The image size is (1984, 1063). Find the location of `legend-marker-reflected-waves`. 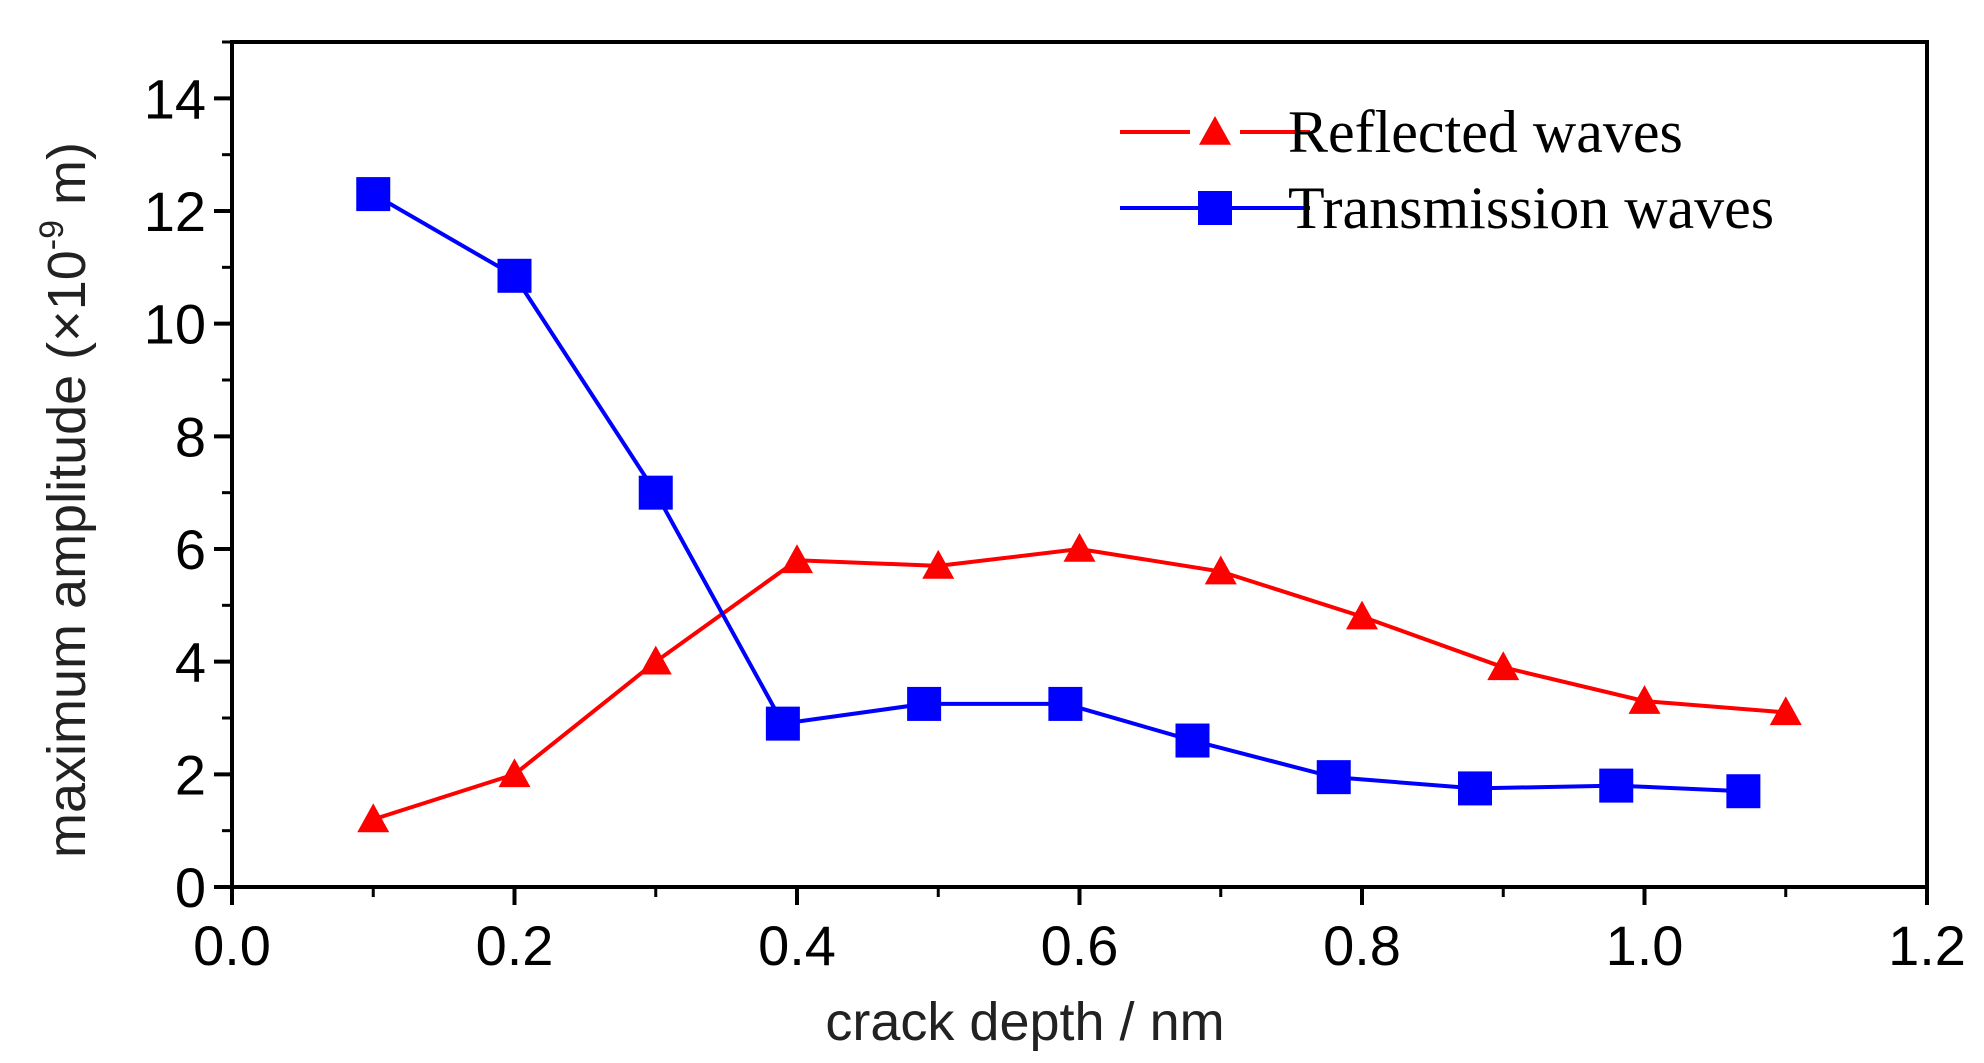

legend-marker-reflected-waves is located at coordinates (1215, 130).